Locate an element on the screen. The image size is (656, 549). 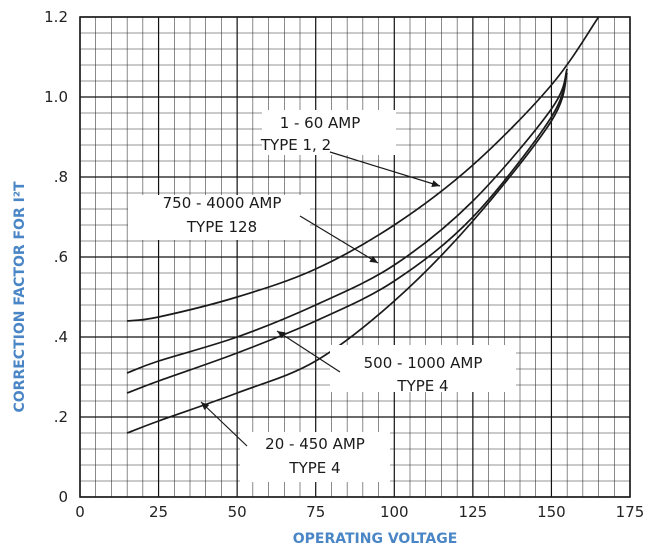
annotation-1-60-amp: 1 - 60 AMP TYPE 1, 2 is located at coordinates (350, 148).